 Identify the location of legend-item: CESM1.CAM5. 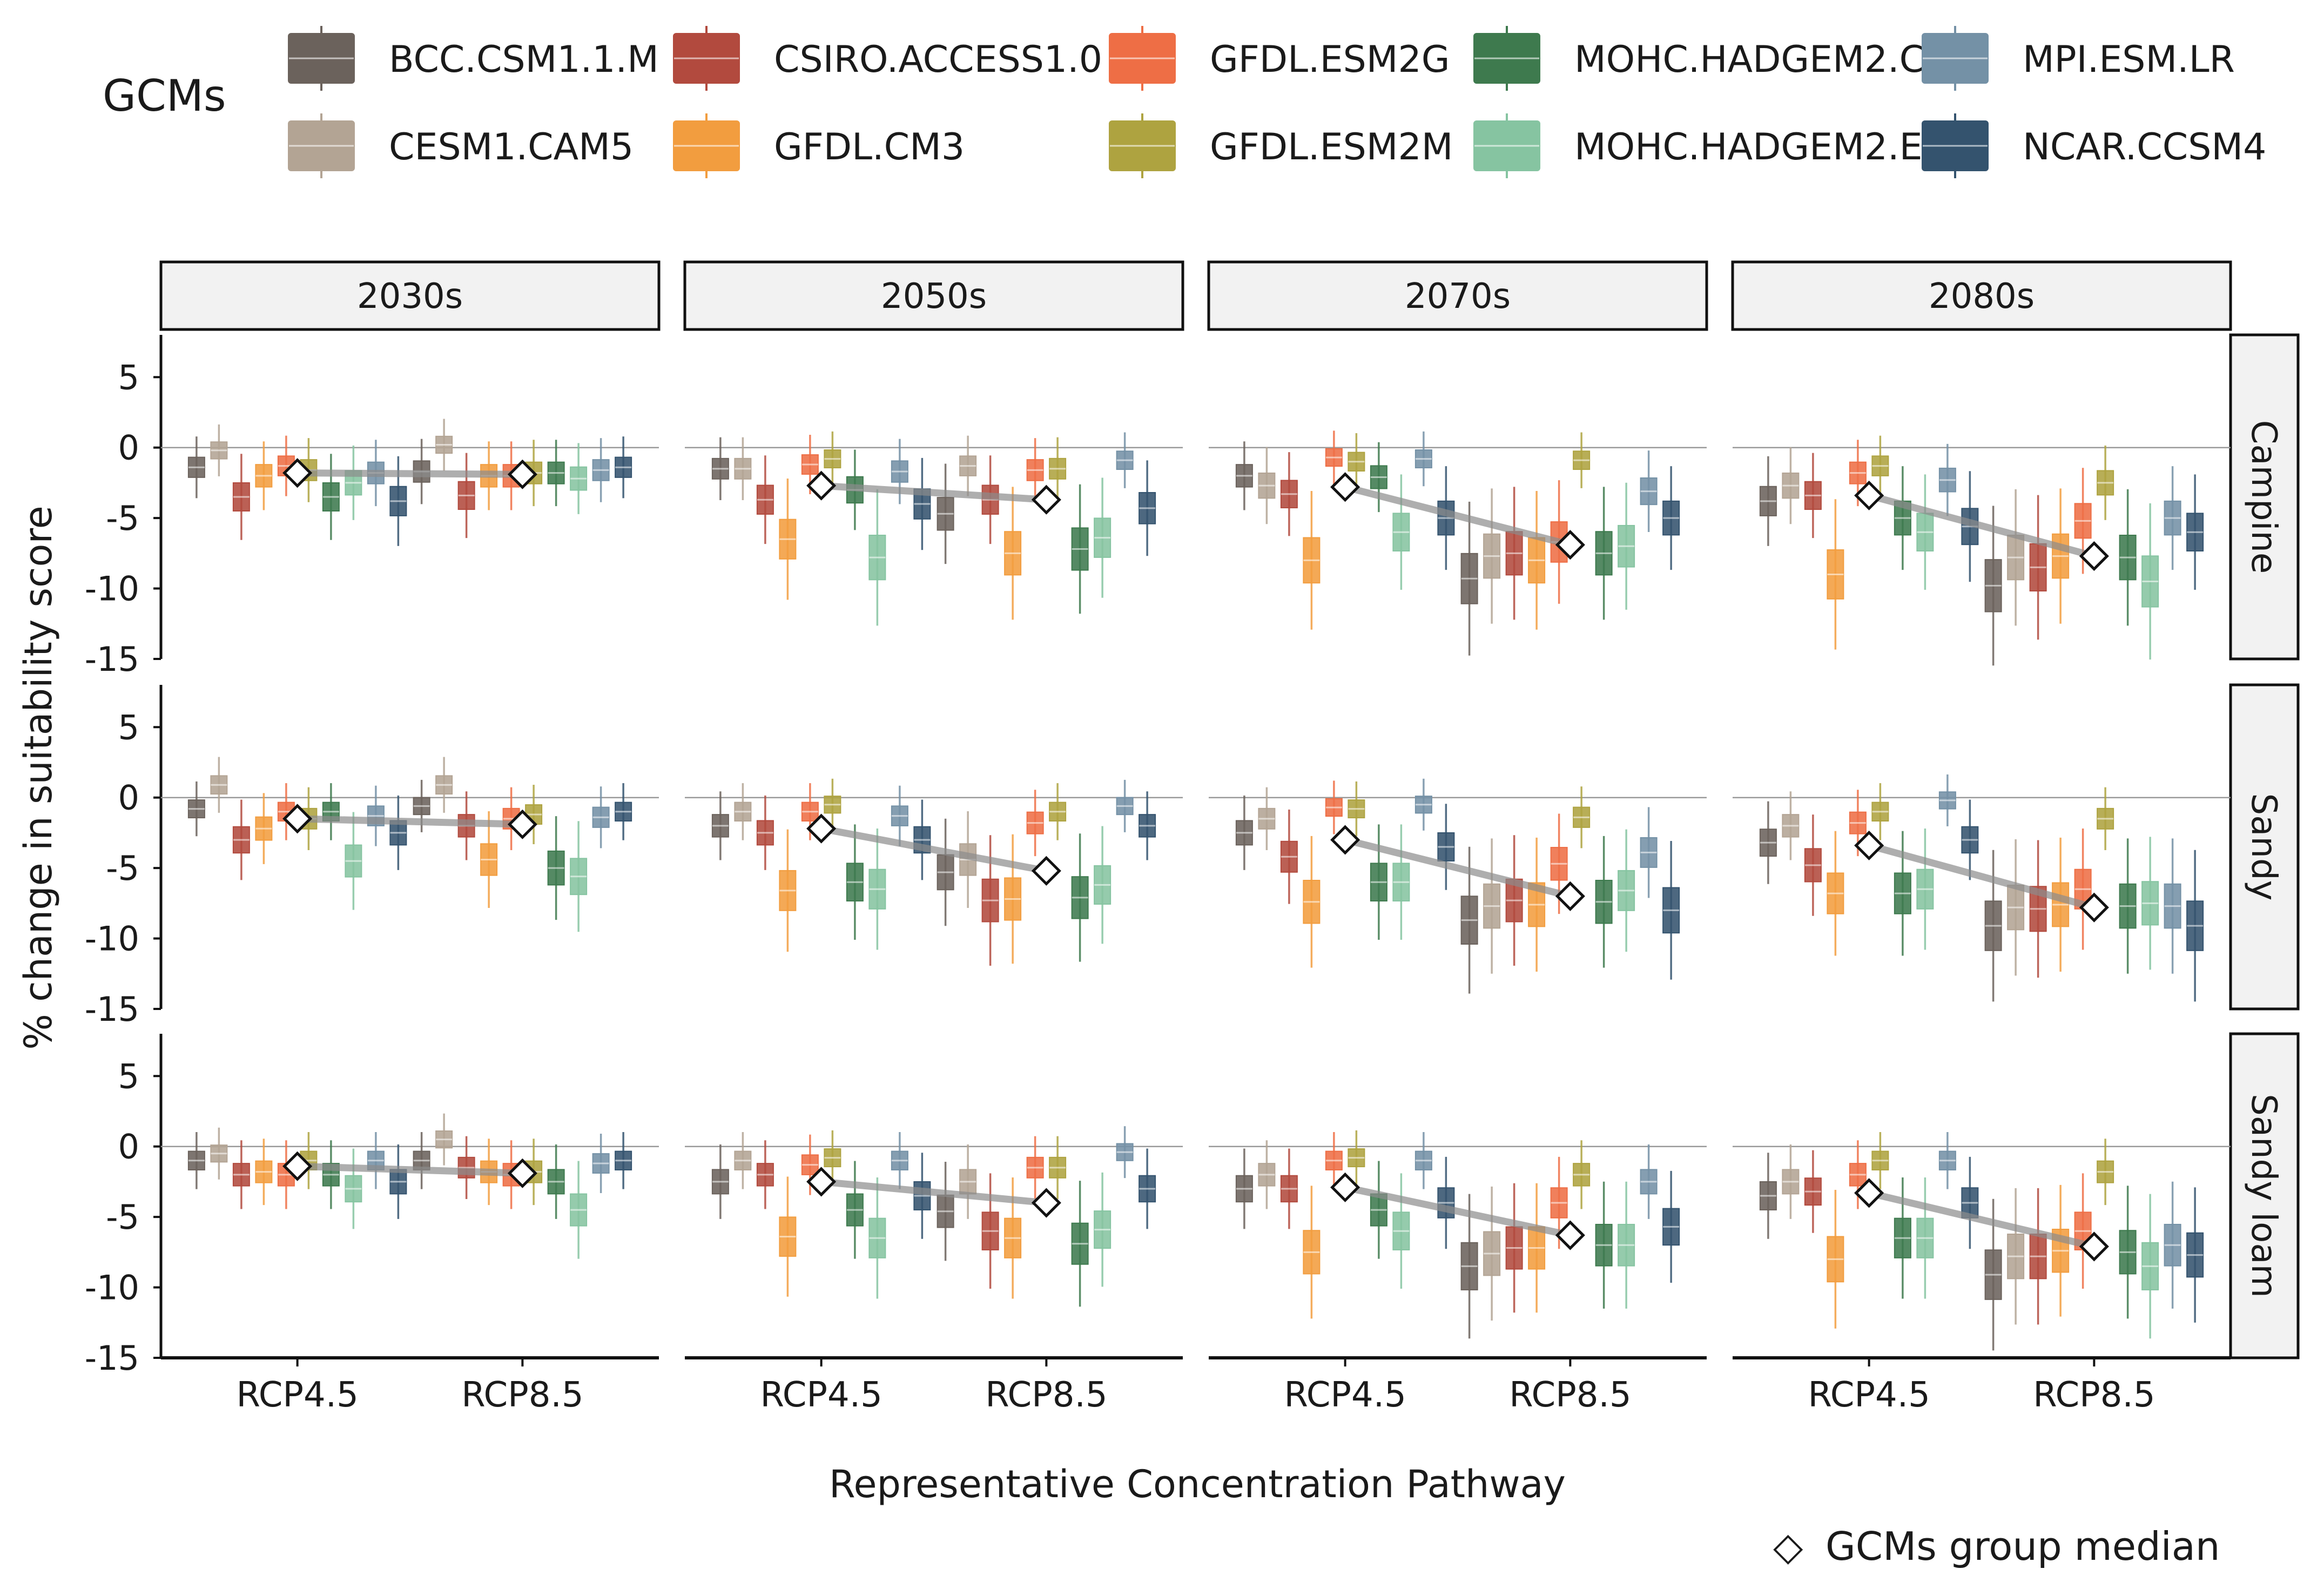
(461, 146).